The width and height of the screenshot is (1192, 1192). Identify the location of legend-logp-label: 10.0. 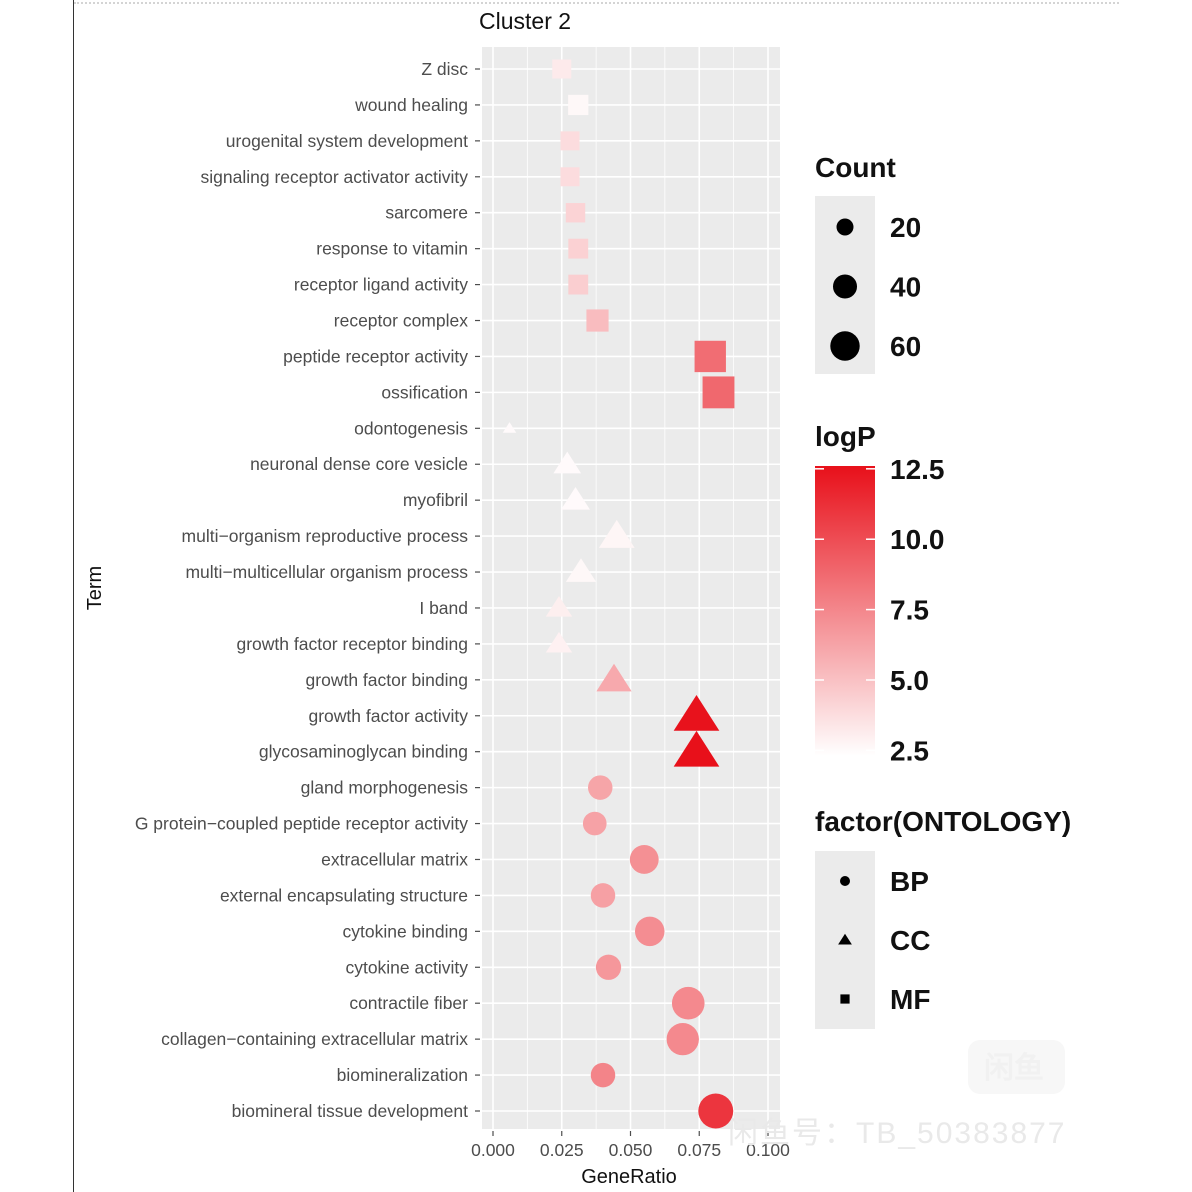
(917, 539).